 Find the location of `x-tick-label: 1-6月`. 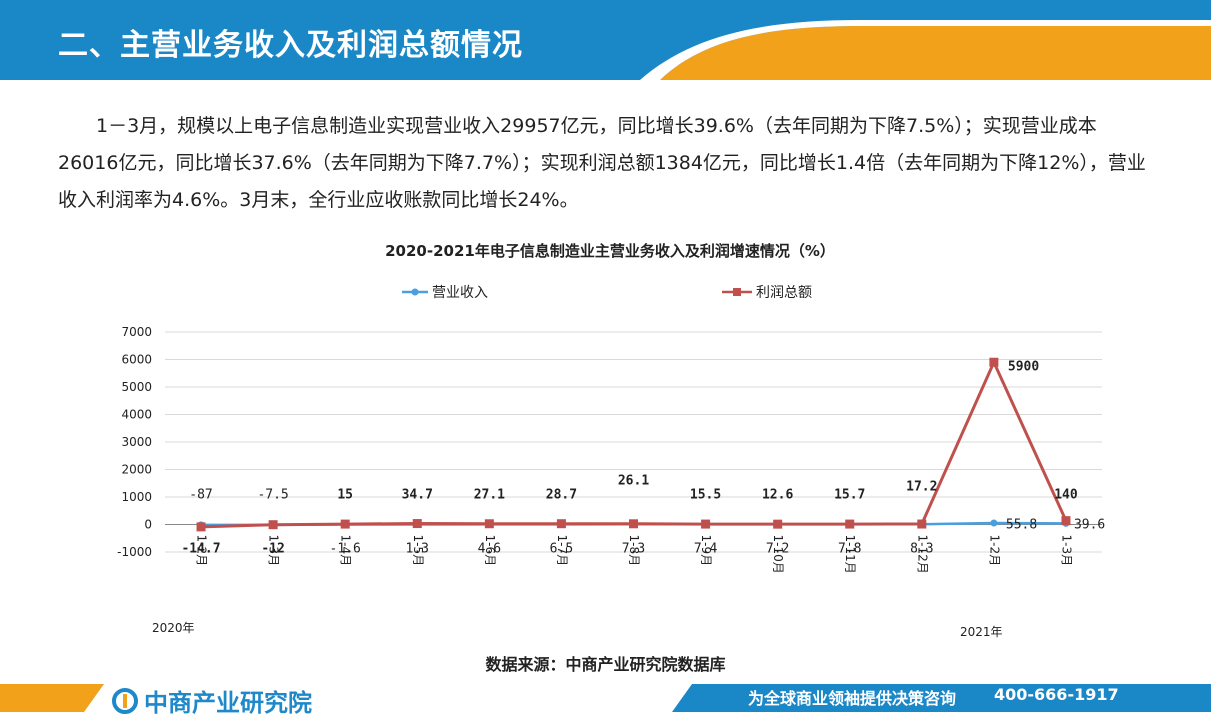

x-tick-label: 1-6月 is located at coordinates (490, 551).